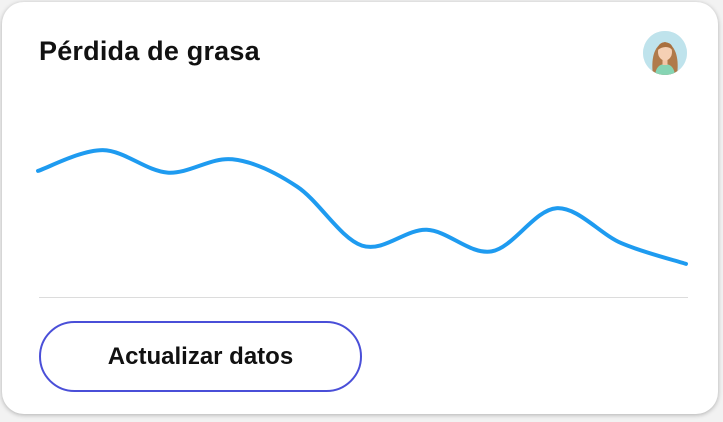 The image size is (723, 422). I want to click on user-avatar-icon, so click(665, 53).